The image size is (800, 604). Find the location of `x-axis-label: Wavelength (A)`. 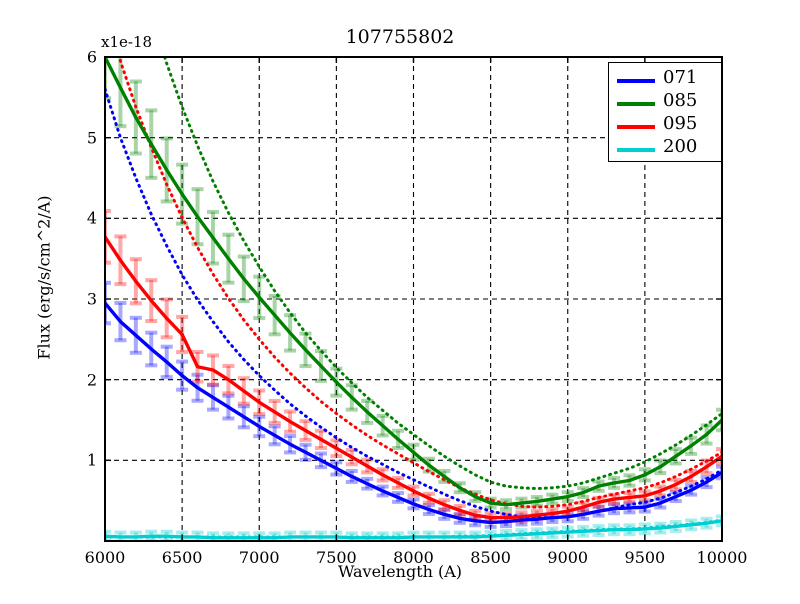

x-axis-label: Wavelength (A) is located at coordinates (400, 571).